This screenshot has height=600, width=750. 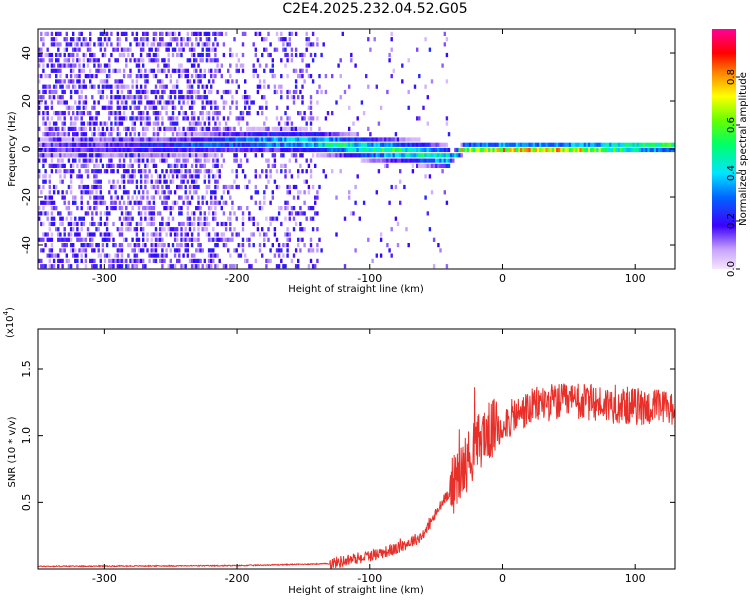 What do you see at coordinates (104, 578) in the screenshot?
I see `x-tick-label: -300` at bounding box center [104, 578].